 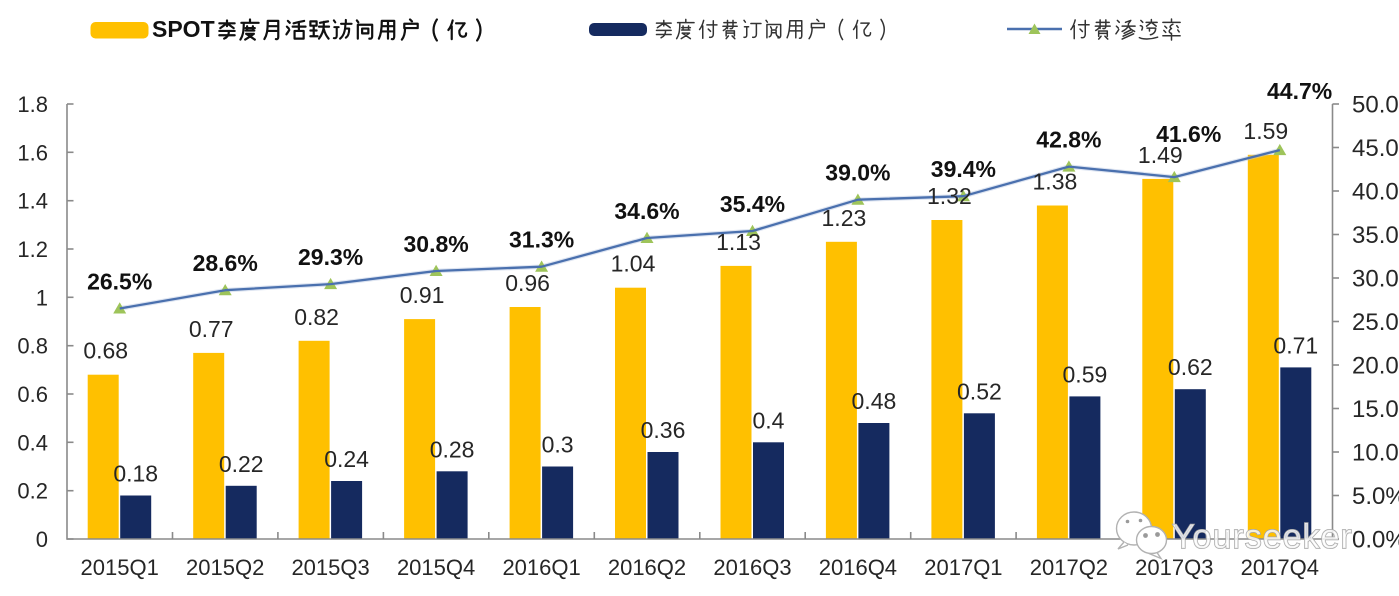 I want to click on svg-text: 0.28, so click(x=452, y=449).